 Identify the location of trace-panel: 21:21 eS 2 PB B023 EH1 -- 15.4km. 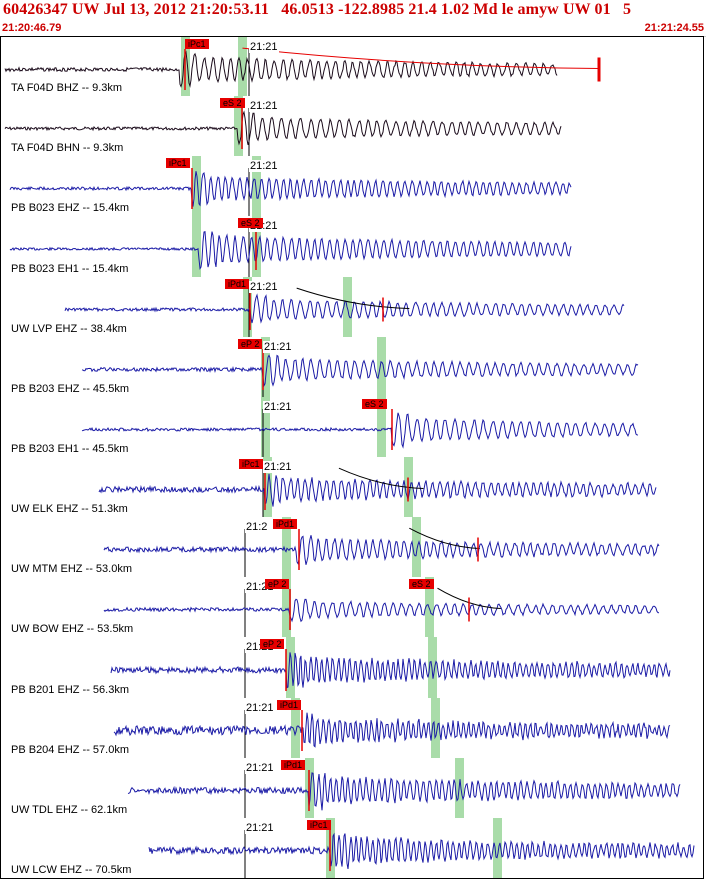
(352, 247).